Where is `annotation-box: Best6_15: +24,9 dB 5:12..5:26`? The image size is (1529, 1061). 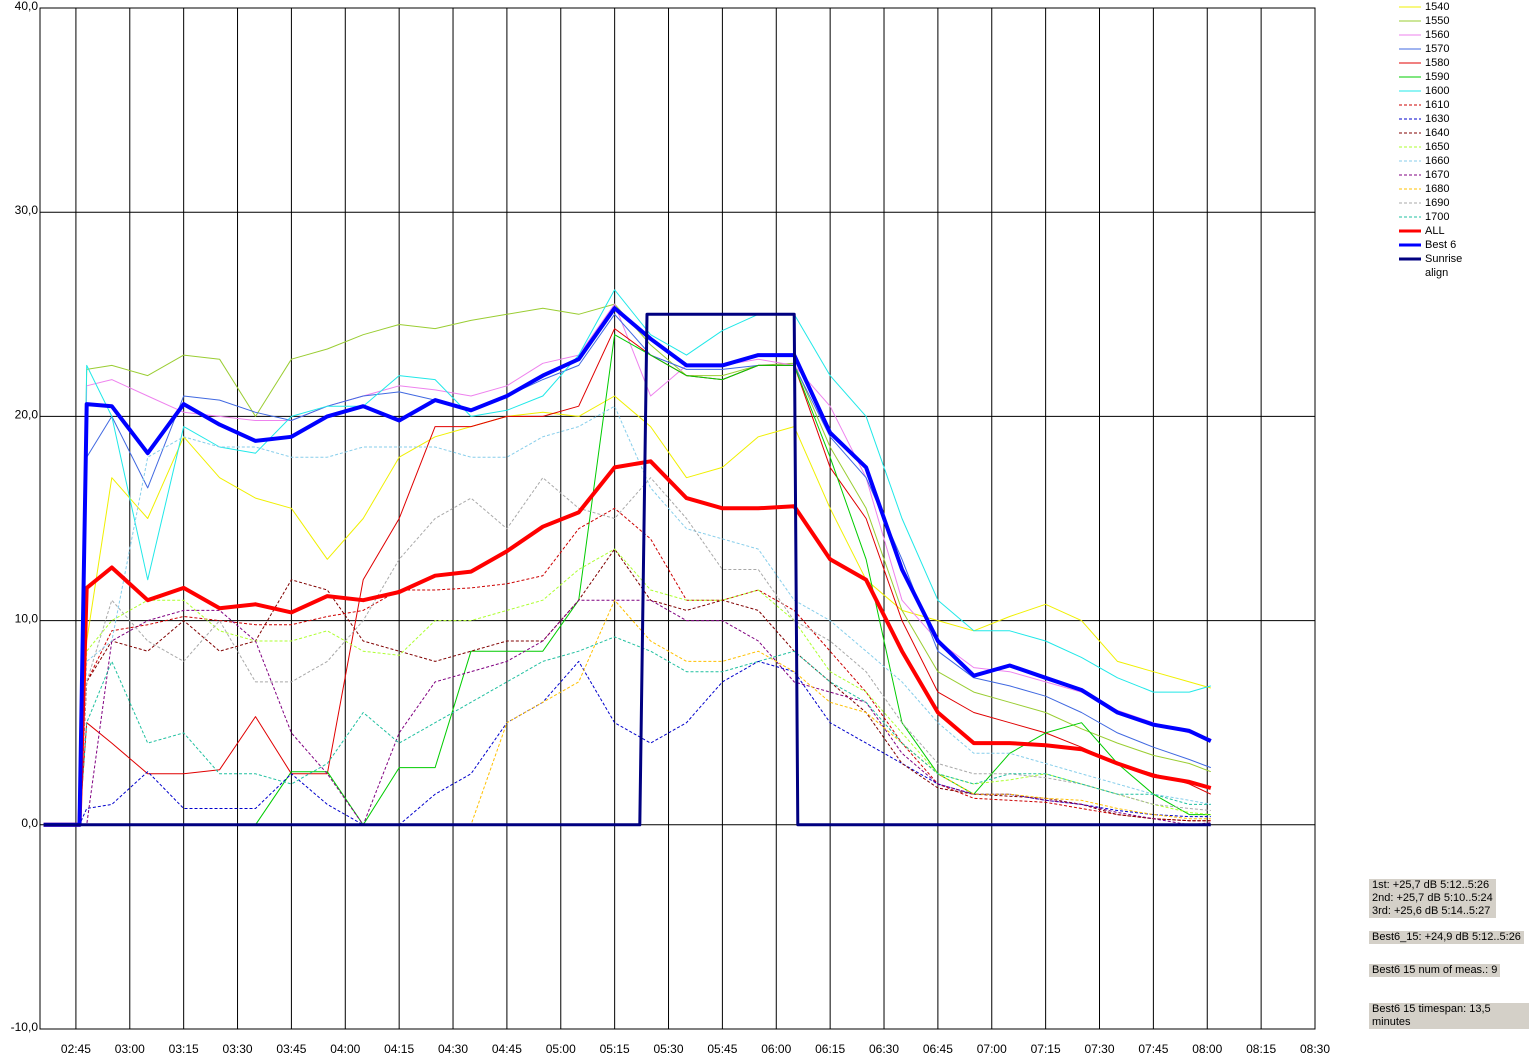 annotation-box: Best6_15: +24,9 dB 5:12..5:26 is located at coordinates (1446, 937).